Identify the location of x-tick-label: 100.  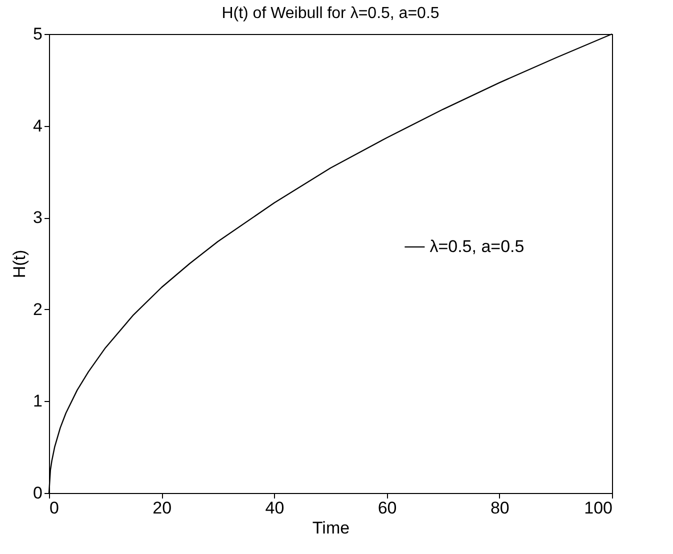
(598, 508).